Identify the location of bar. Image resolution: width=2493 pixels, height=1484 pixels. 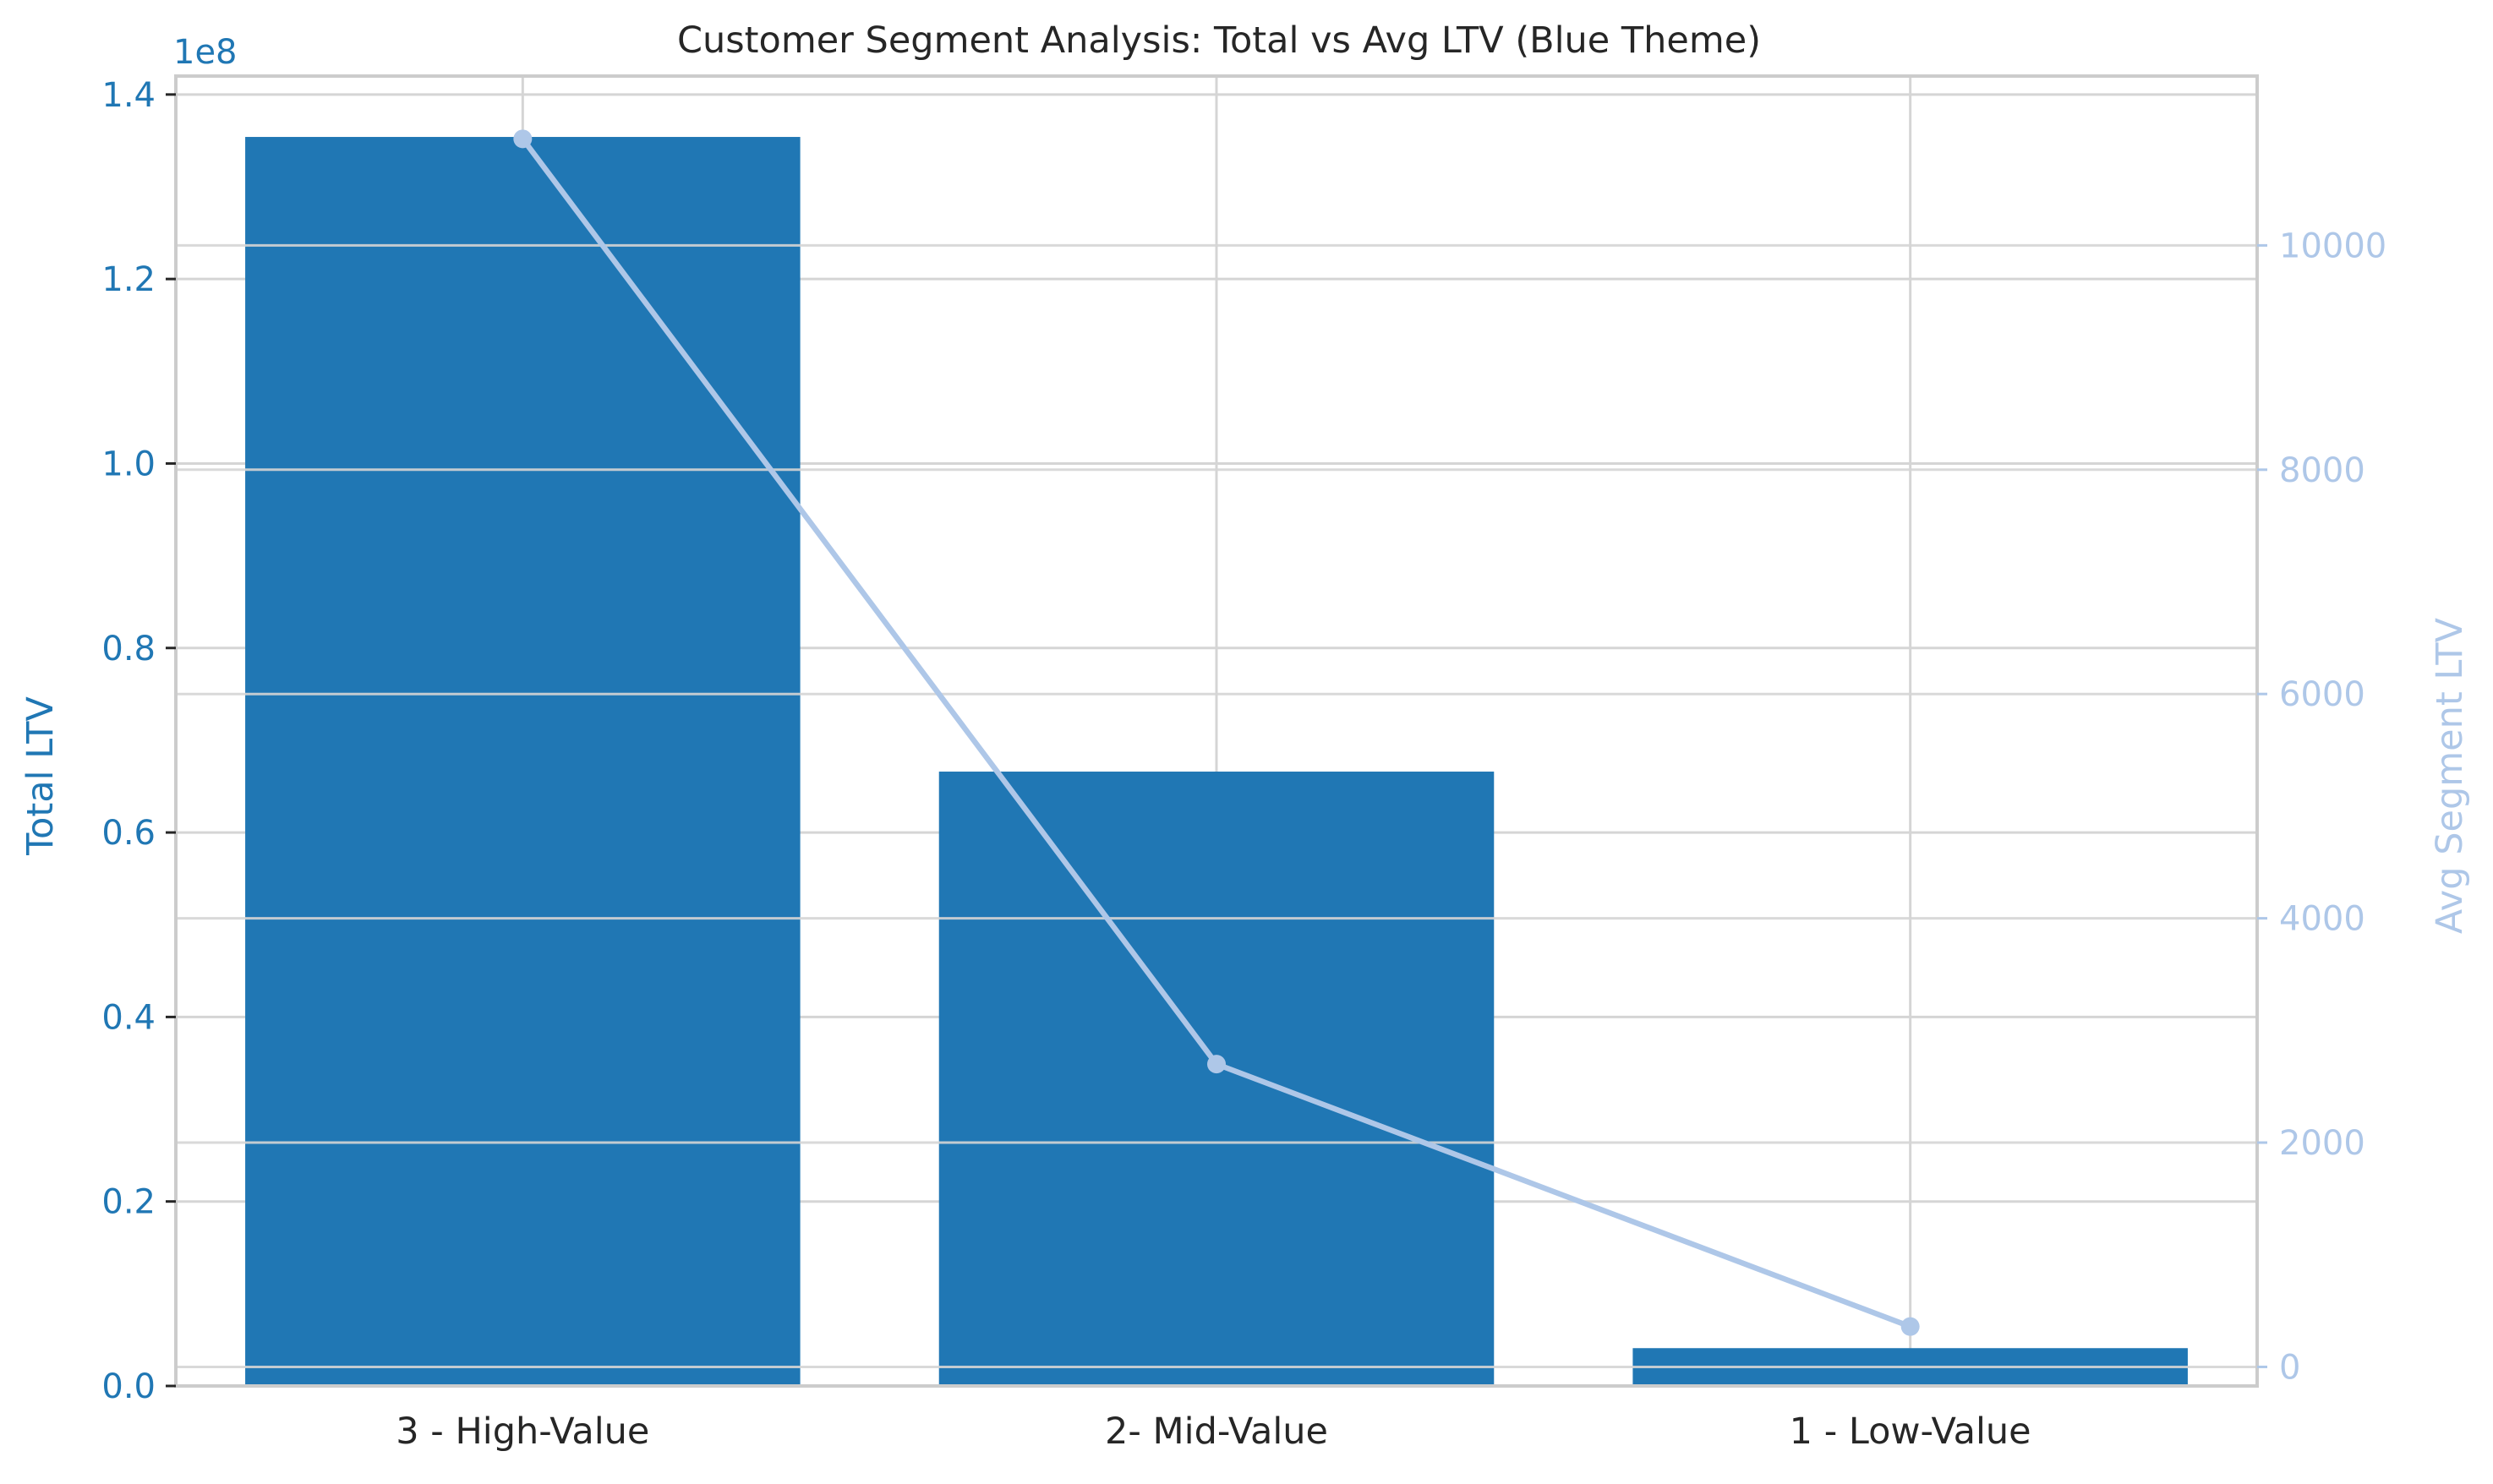
(1216, 1079).